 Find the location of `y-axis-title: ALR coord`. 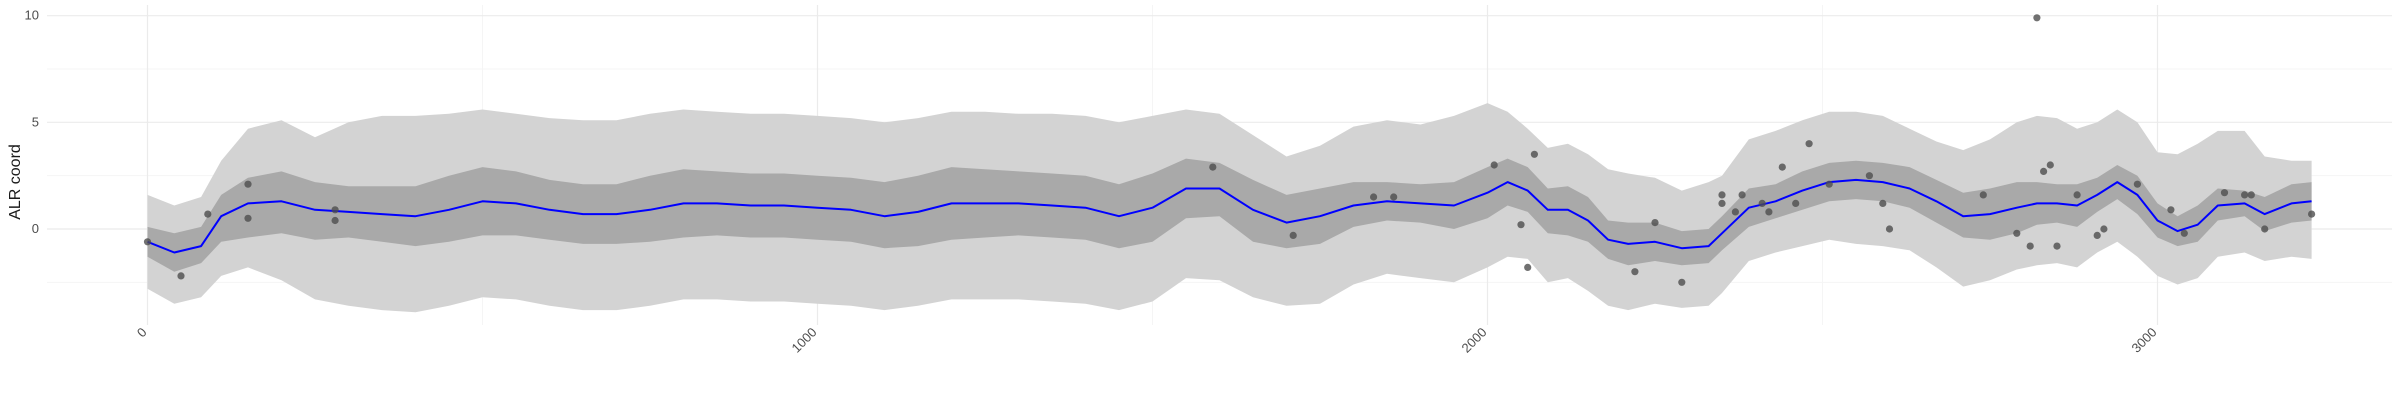

y-axis-title: ALR coord is located at coordinates (15, 182).